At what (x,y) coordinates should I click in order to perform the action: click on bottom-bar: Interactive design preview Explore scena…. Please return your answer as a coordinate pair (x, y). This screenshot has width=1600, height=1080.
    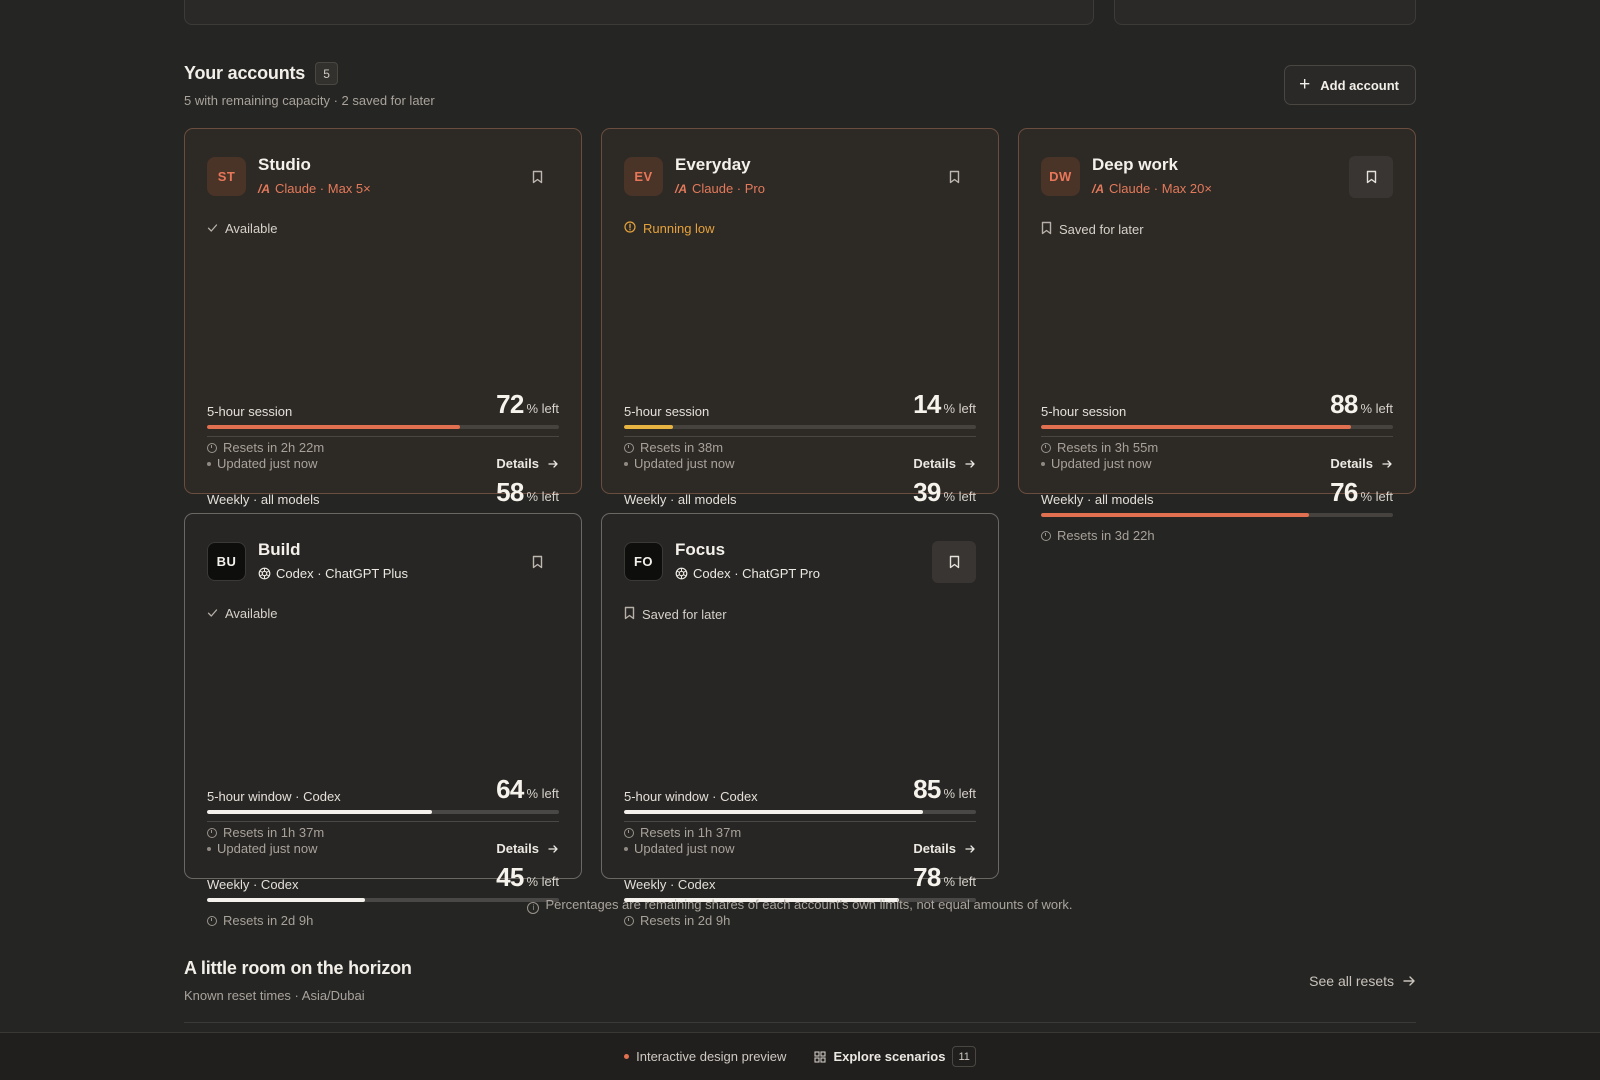
    Looking at the image, I should click on (800, 1056).